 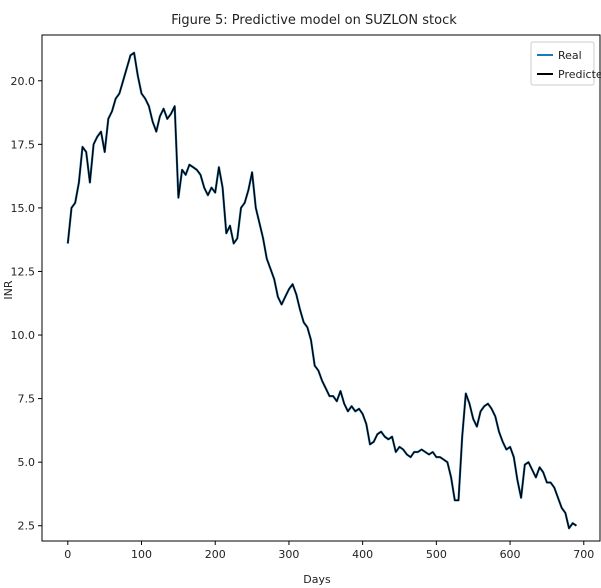 What do you see at coordinates (215, 554) in the screenshot?
I see `x-tick-label: 200` at bounding box center [215, 554].